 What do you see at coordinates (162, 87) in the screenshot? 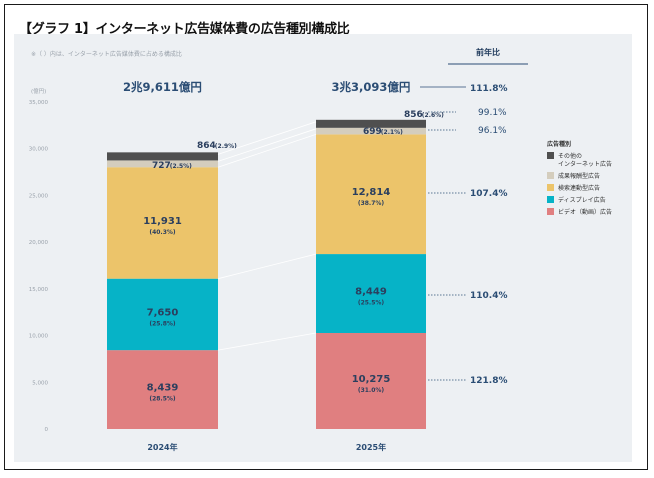
I see `total-2024: 2兆9,611億円` at bounding box center [162, 87].